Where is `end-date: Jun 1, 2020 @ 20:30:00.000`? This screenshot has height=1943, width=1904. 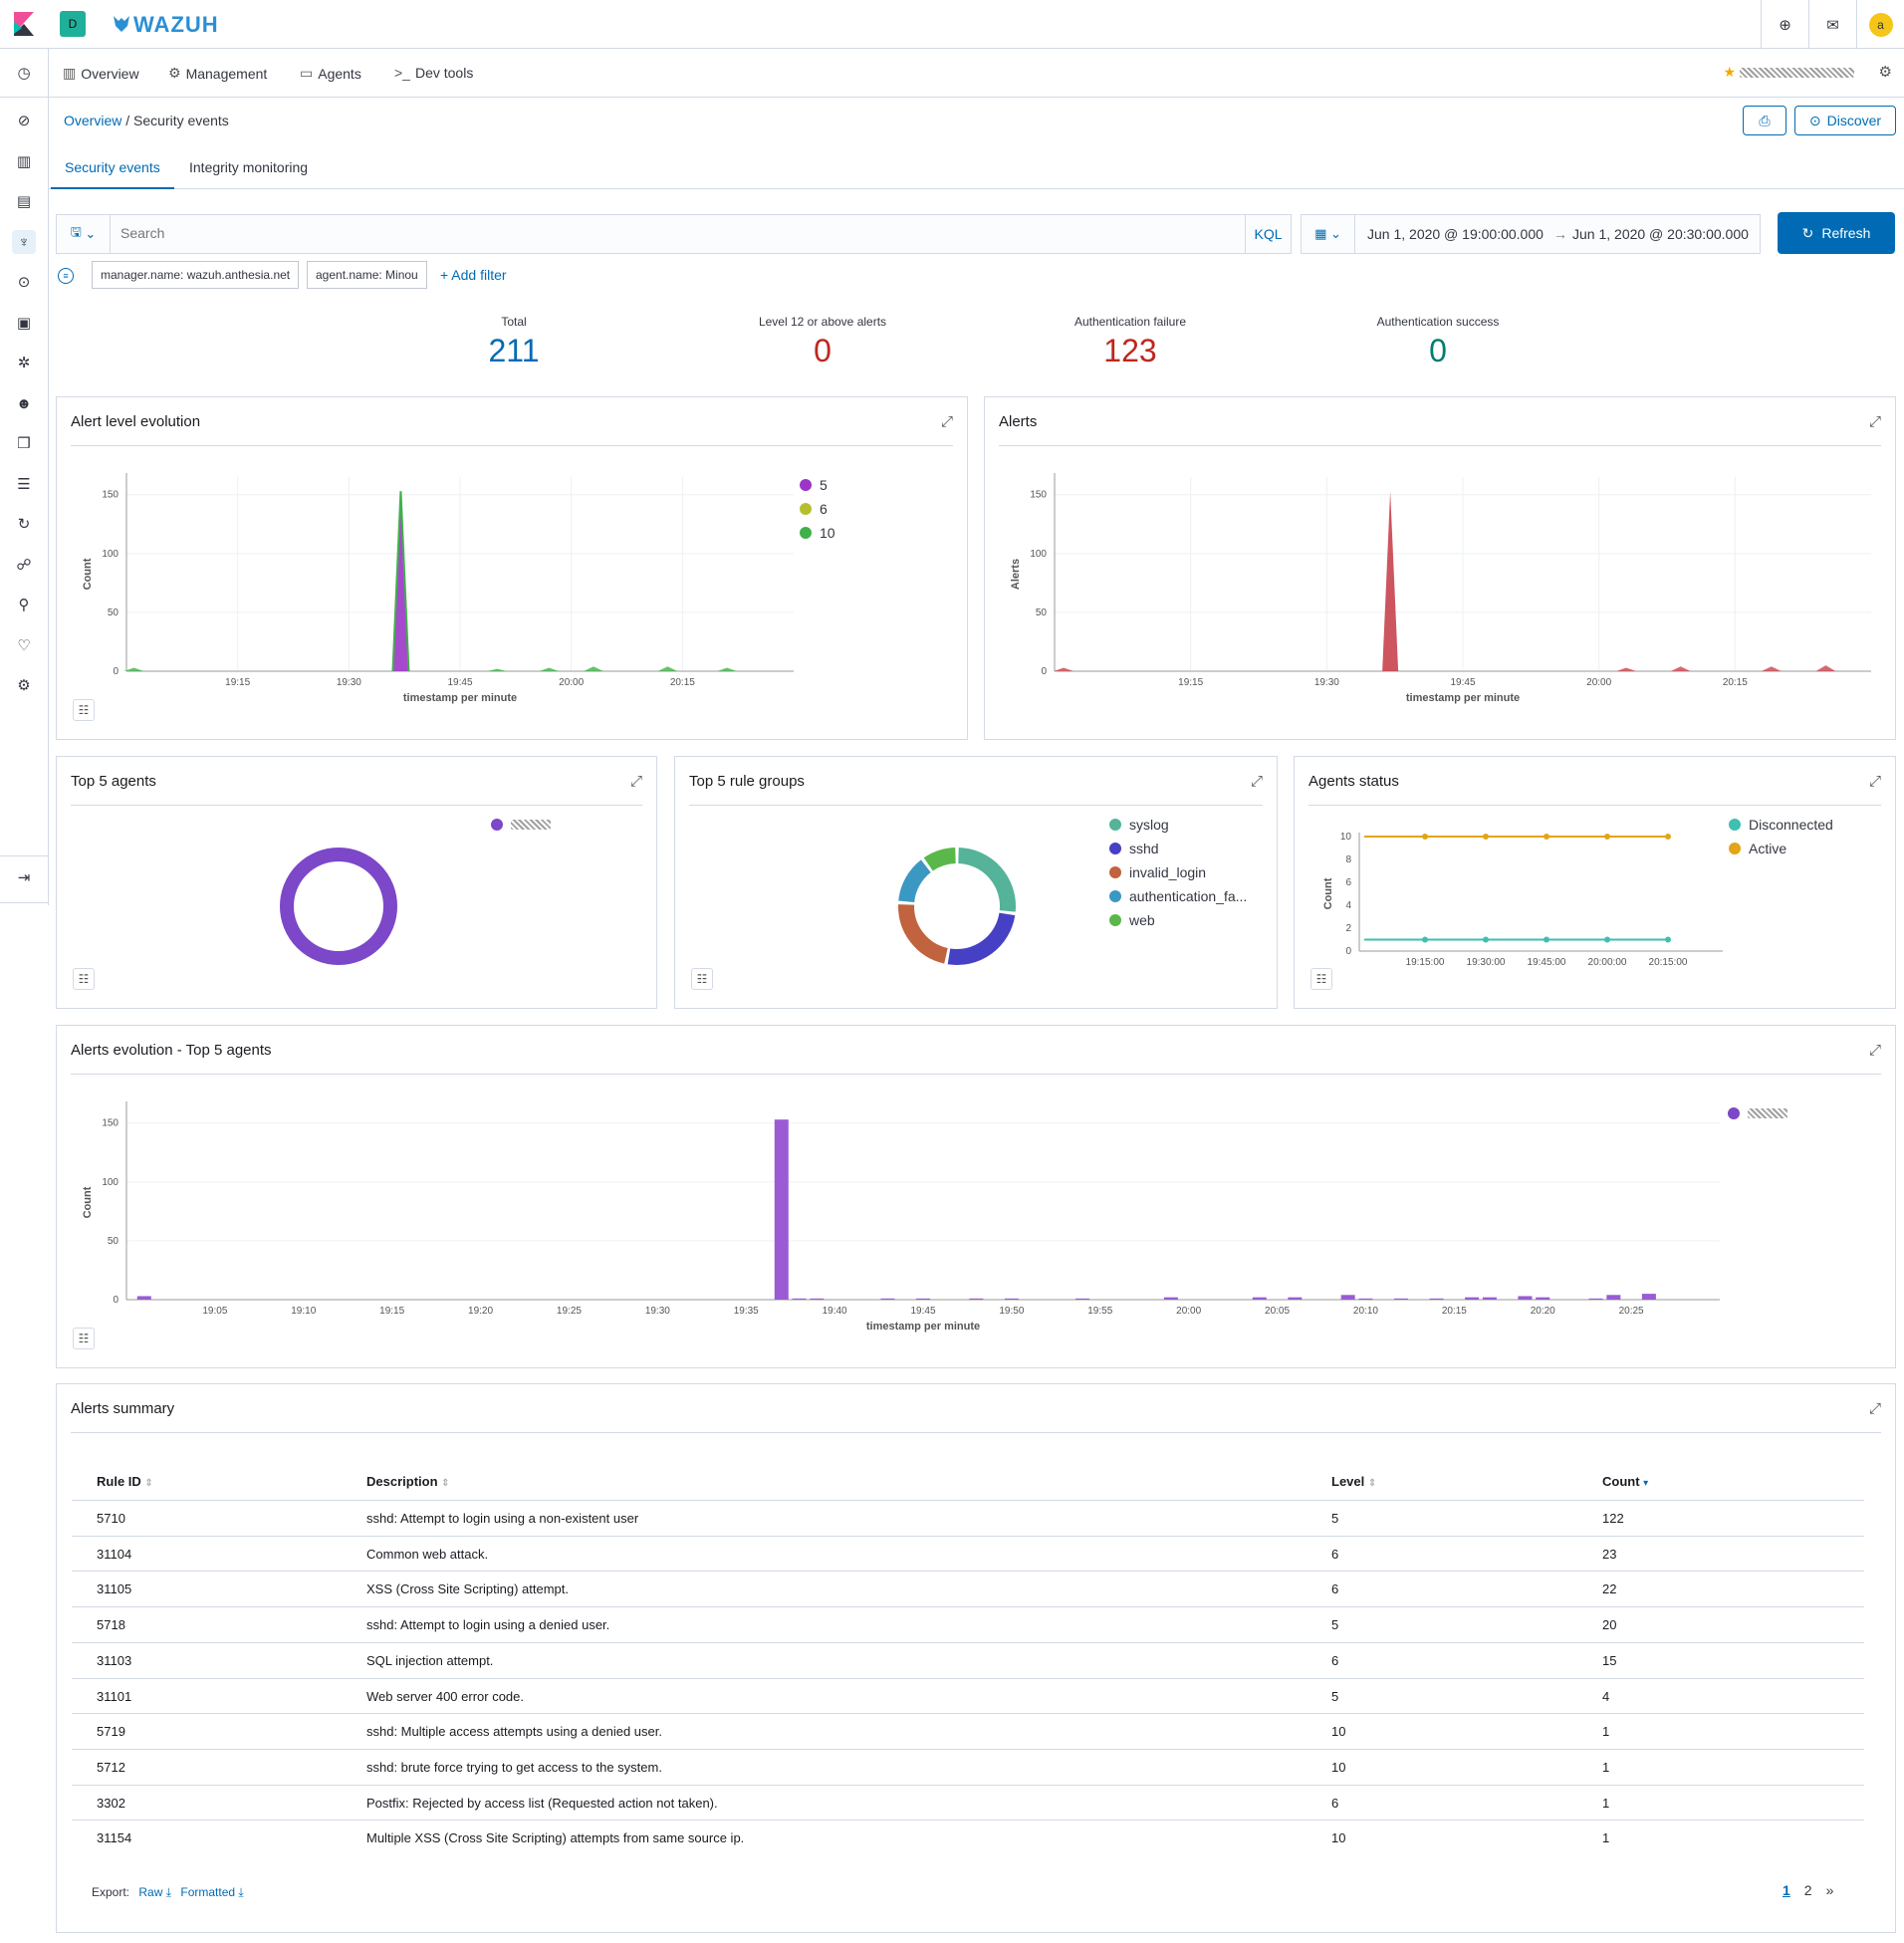 end-date: Jun 1, 2020 @ 20:30:00.000 is located at coordinates (1660, 234).